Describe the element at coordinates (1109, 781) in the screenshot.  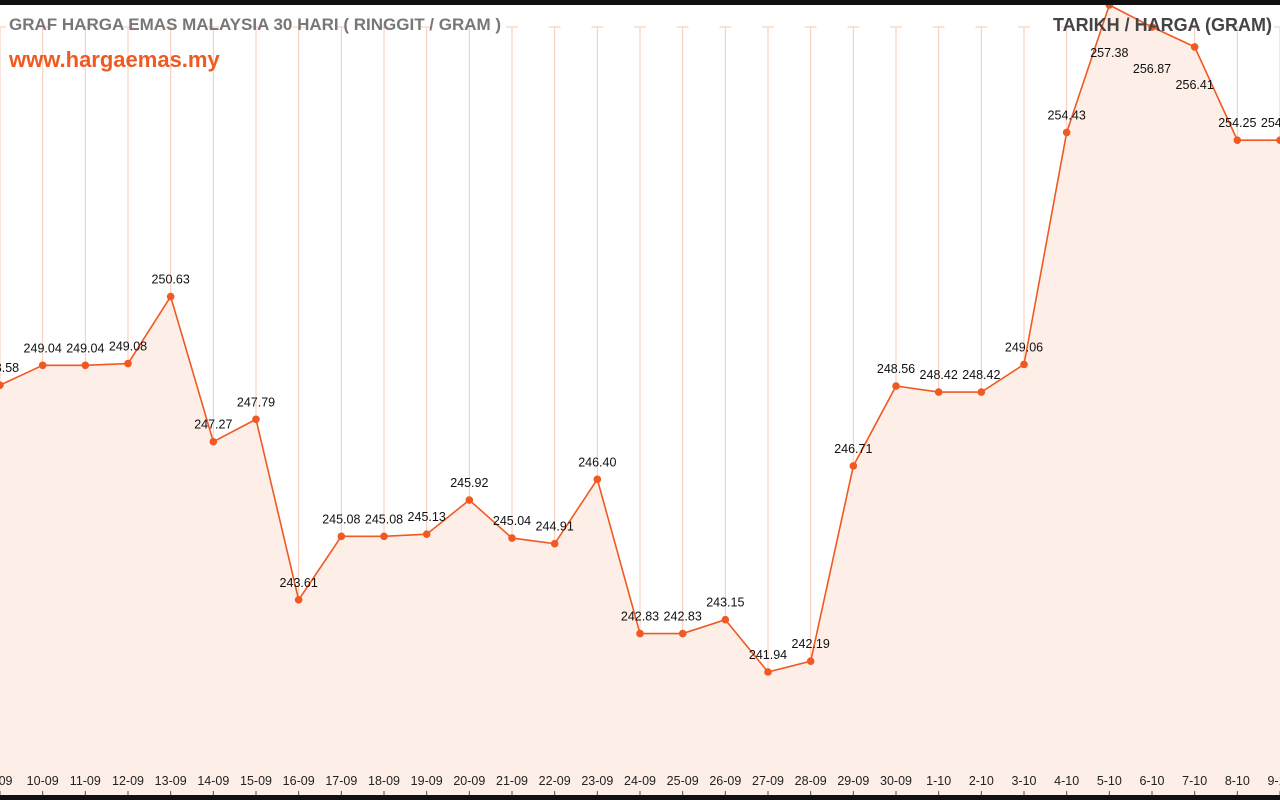
I see `x-tick-label: 5-10` at that location.